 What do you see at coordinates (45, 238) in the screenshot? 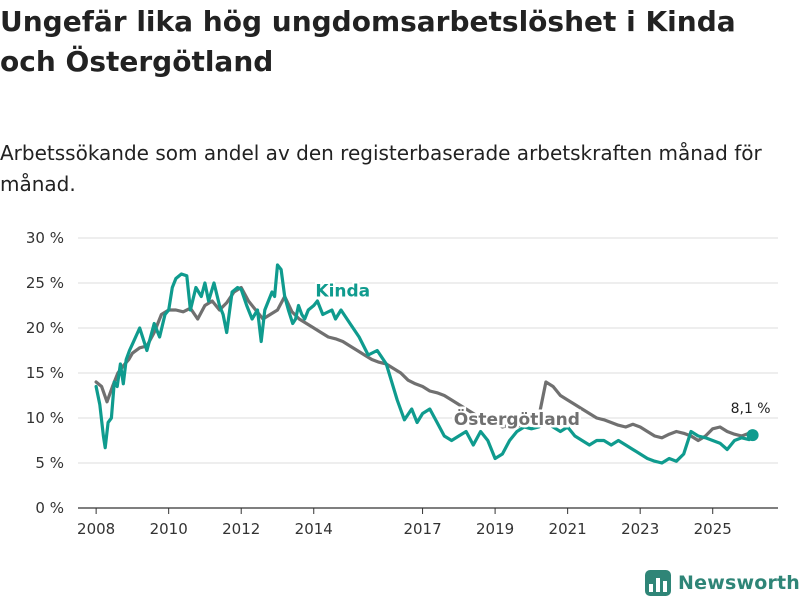
I see `y-tick-label: 30 %` at bounding box center [45, 238].